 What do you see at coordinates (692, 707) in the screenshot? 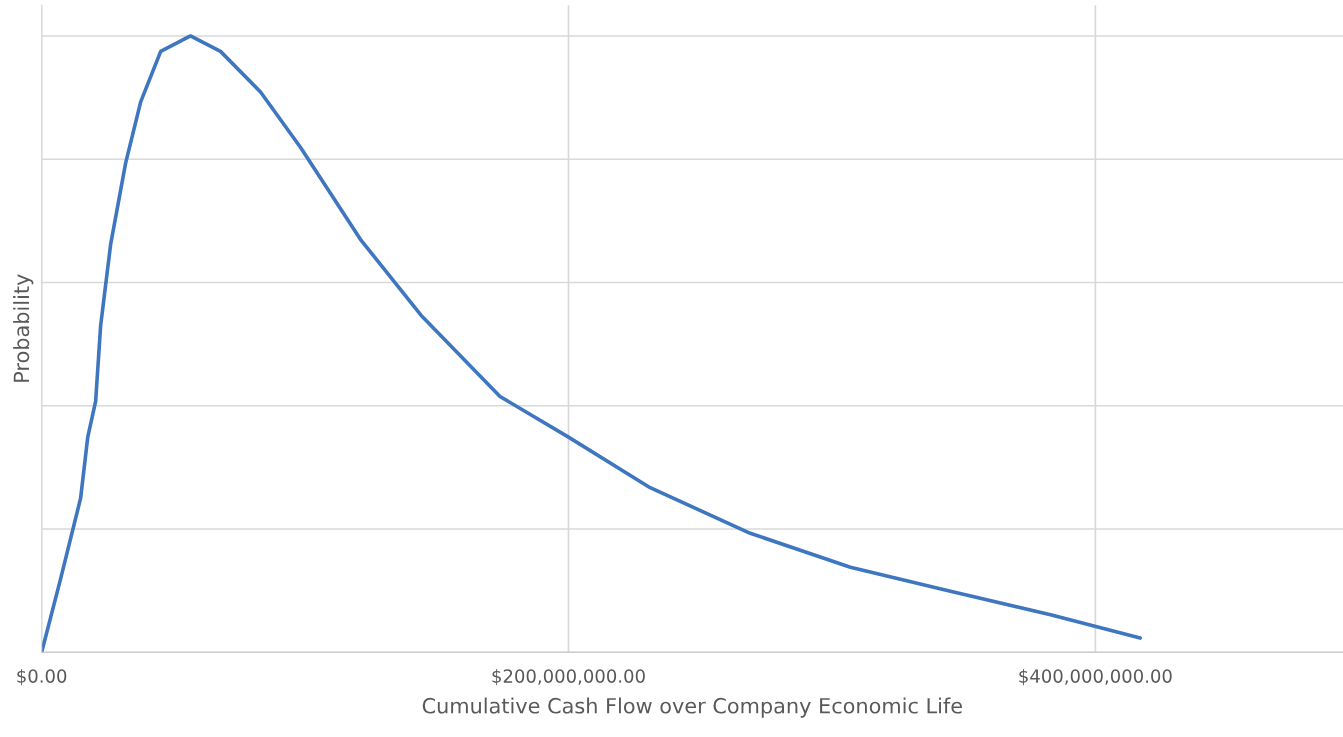
I see `x-axis-title: Cumulative Cash Flow over Company Economic Life` at bounding box center [692, 707].